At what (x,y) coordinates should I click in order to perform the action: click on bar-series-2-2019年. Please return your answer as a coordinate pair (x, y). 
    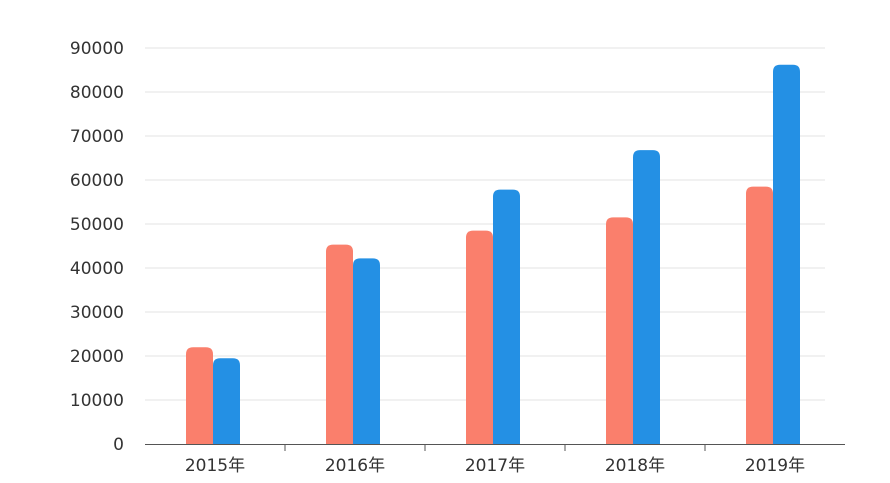
    Looking at the image, I should click on (786, 254).